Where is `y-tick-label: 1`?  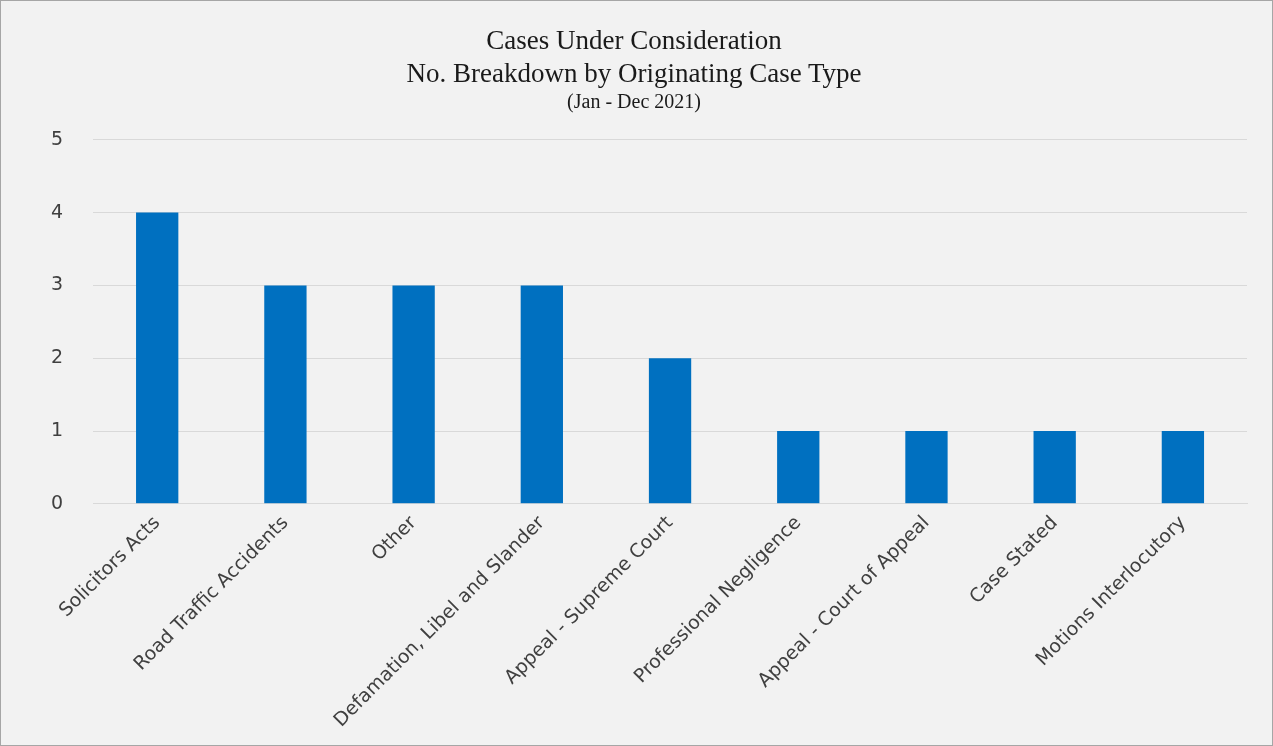
y-tick-label: 1 is located at coordinates (57, 428).